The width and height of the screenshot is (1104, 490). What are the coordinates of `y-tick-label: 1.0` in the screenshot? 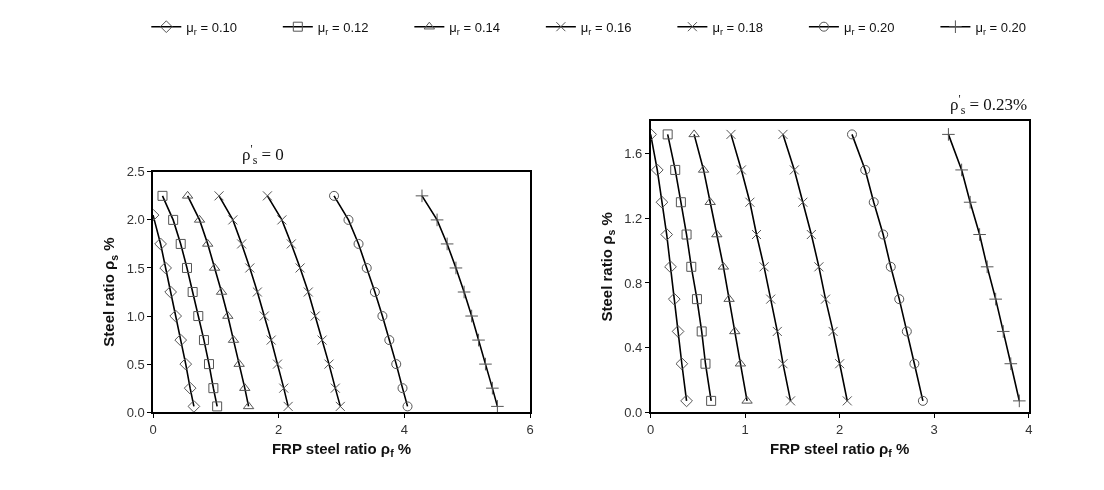 It's located at (135, 316).